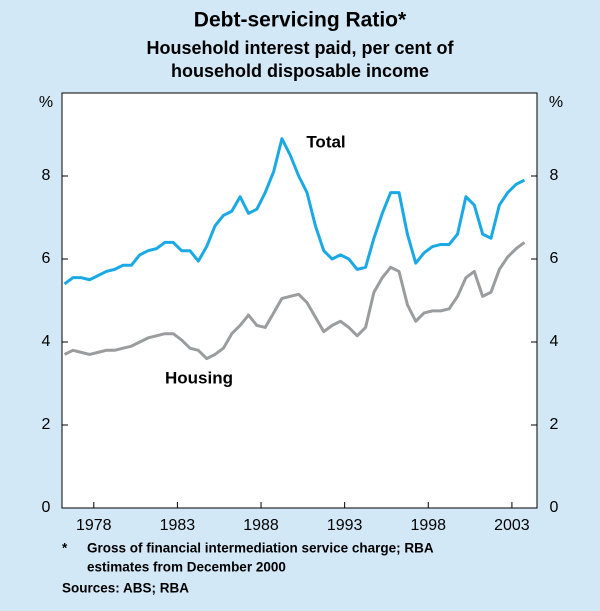 This screenshot has height=611, width=600. What do you see at coordinates (46, 102) in the screenshot?
I see `y-axis-label: %` at bounding box center [46, 102].